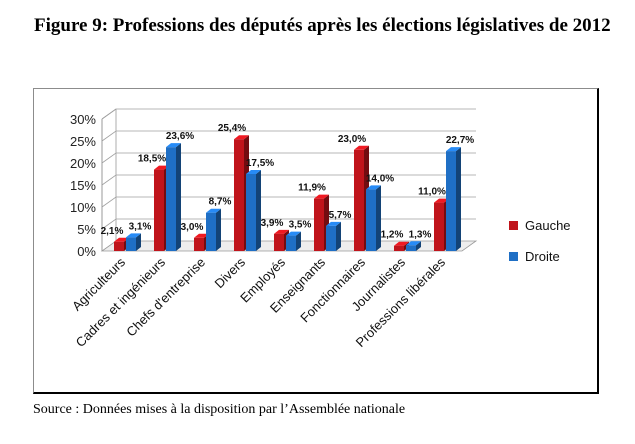 The height and width of the screenshot is (444, 635). I want to click on data-label-gauche-0: 2,1%, so click(112, 231).